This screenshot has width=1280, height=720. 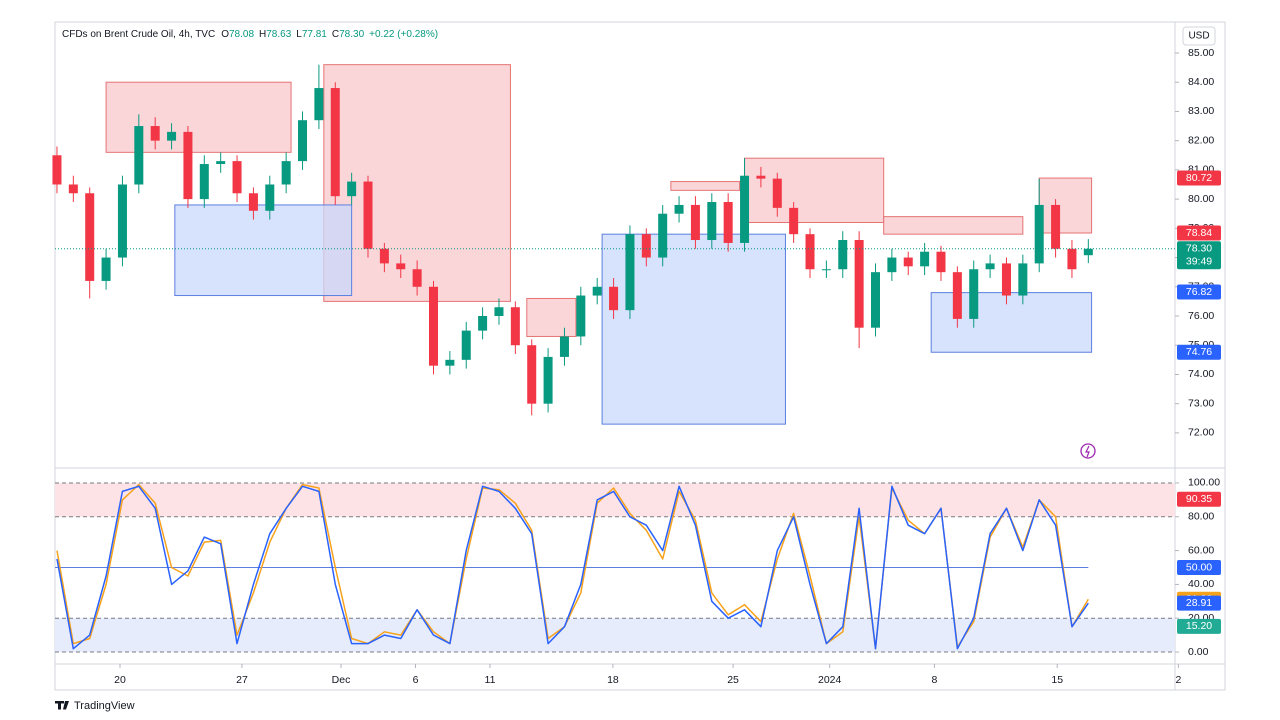 I want to click on ohlc-label: H, so click(x=262, y=34).